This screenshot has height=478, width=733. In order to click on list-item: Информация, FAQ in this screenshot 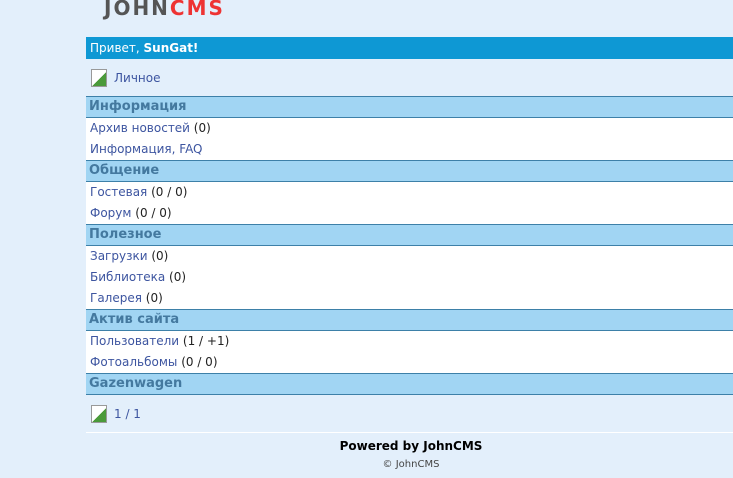, I will do `click(409, 149)`.